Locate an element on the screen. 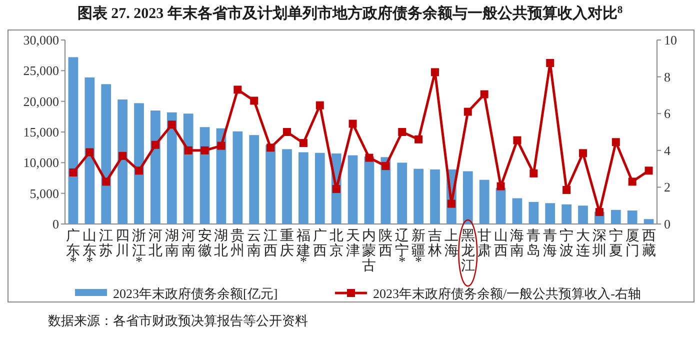  x-tick-label: 江西 is located at coordinates (271, 243).